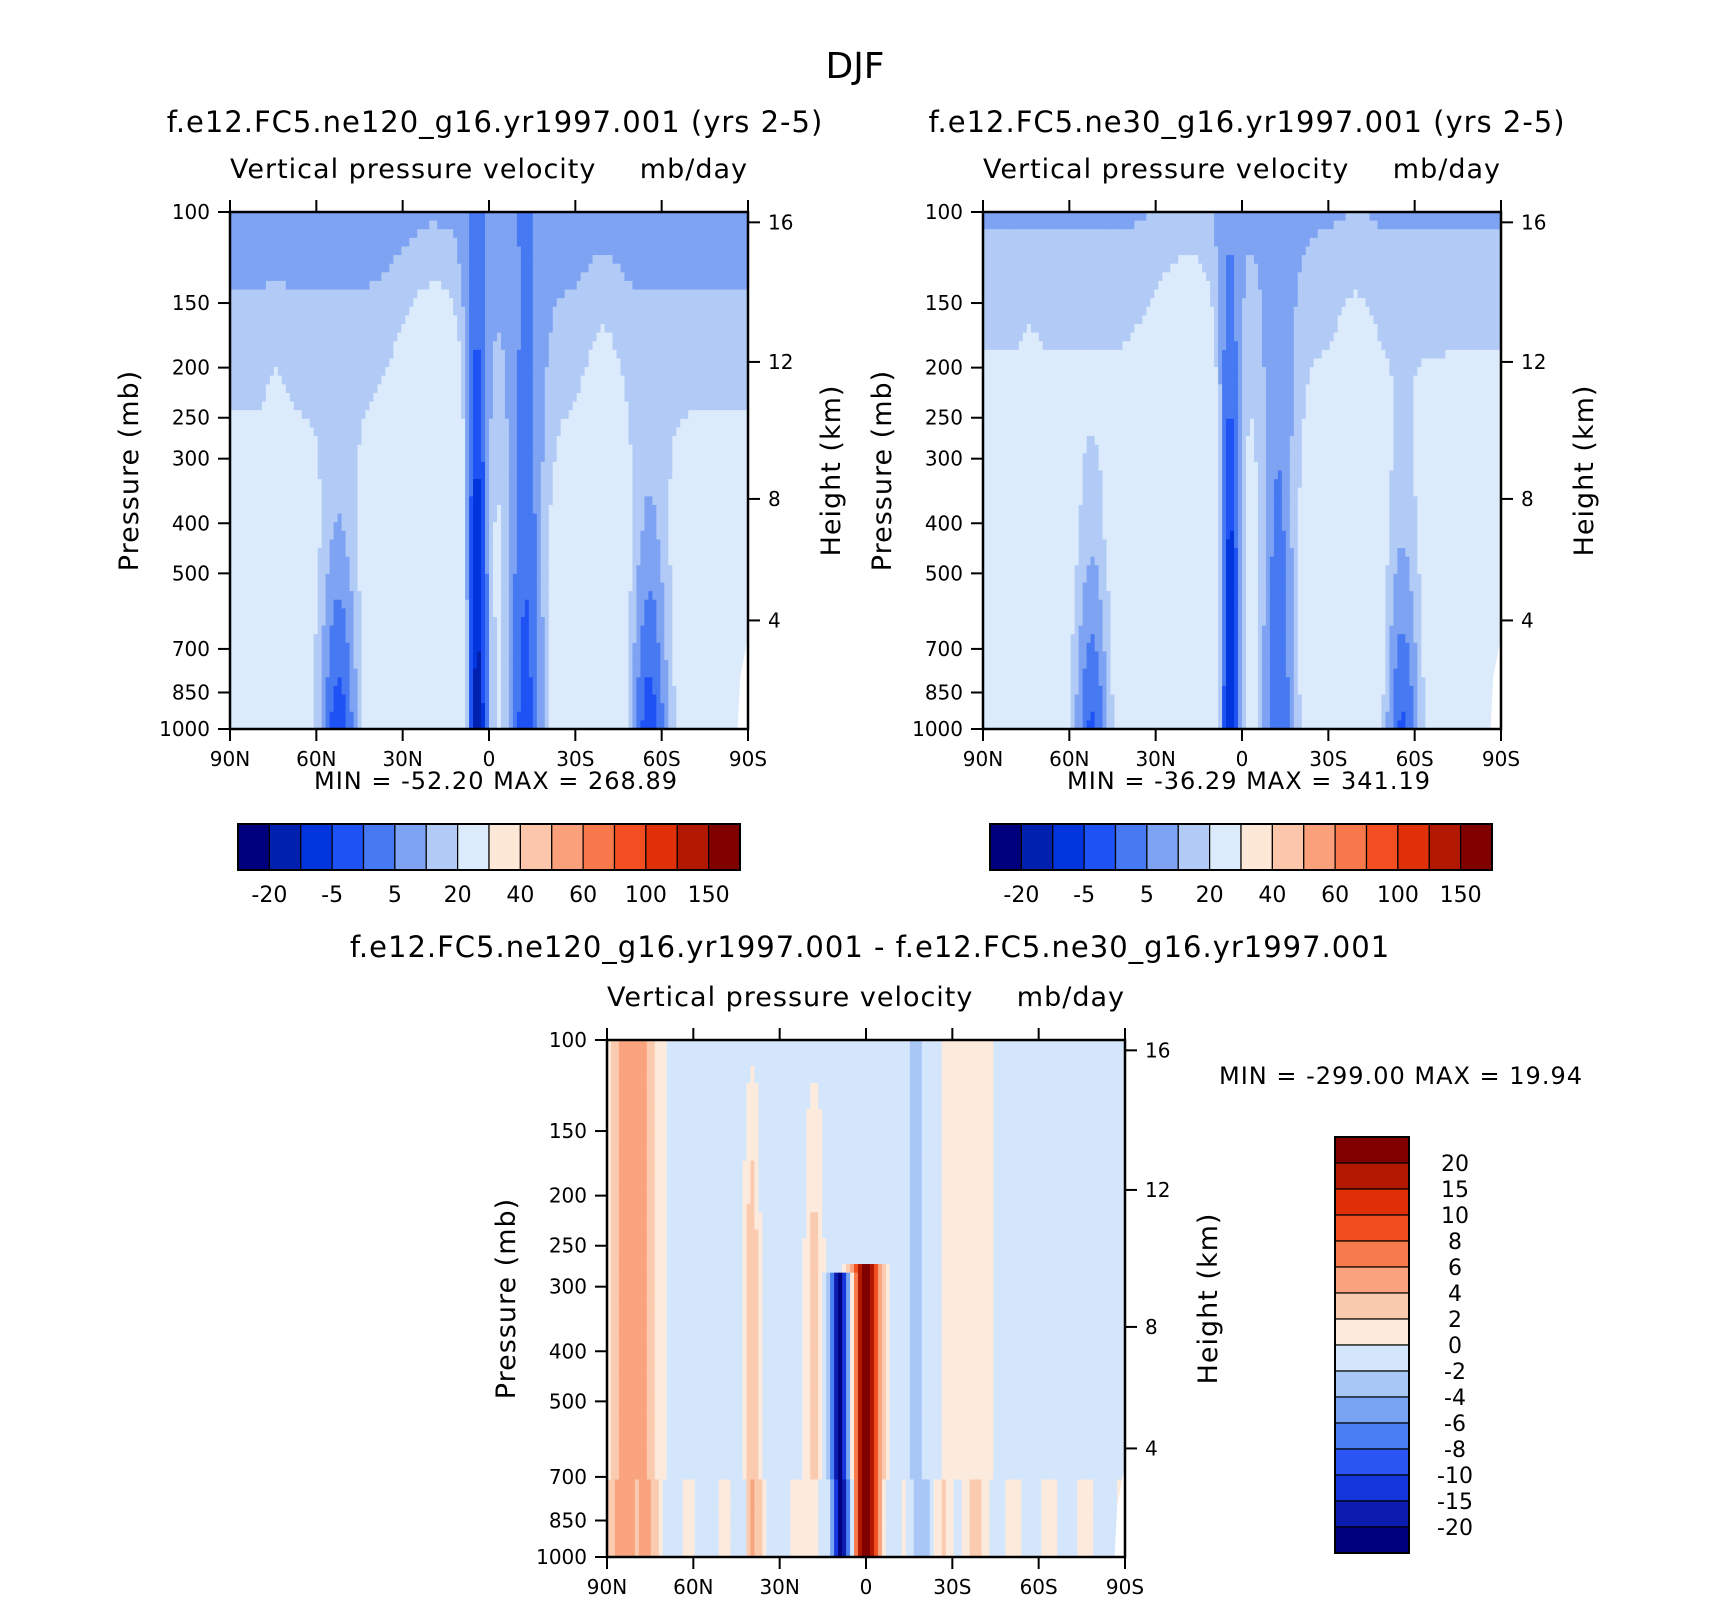 This screenshot has width=1710, height=1601. Describe the element at coordinates (1455, 1502) in the screenshot. I see `colorbar-label: -15` at that location.